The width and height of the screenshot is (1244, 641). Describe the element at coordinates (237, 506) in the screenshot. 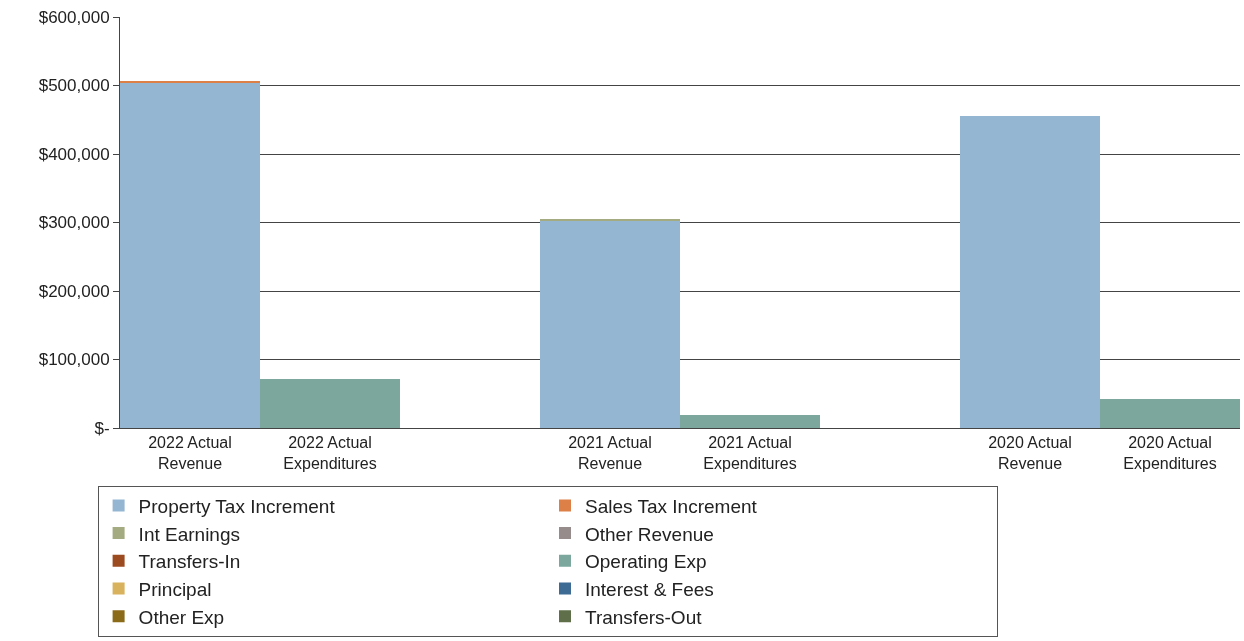

I see `legend-label: Property Tax Increment` at that location.